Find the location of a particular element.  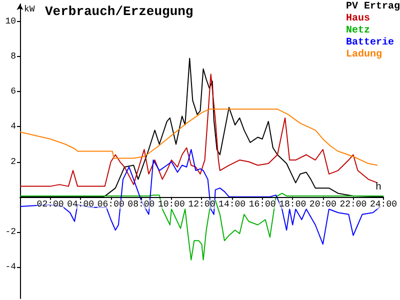

text: Ladung is located at coordinates (364, 54).